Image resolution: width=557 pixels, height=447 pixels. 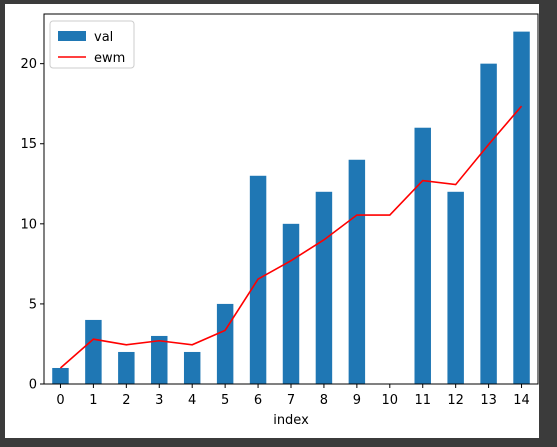 What do you see at coordinates (488, 400) in the screenshot?
I see `x-tick-label: 13` at bounding box center [488, 400].